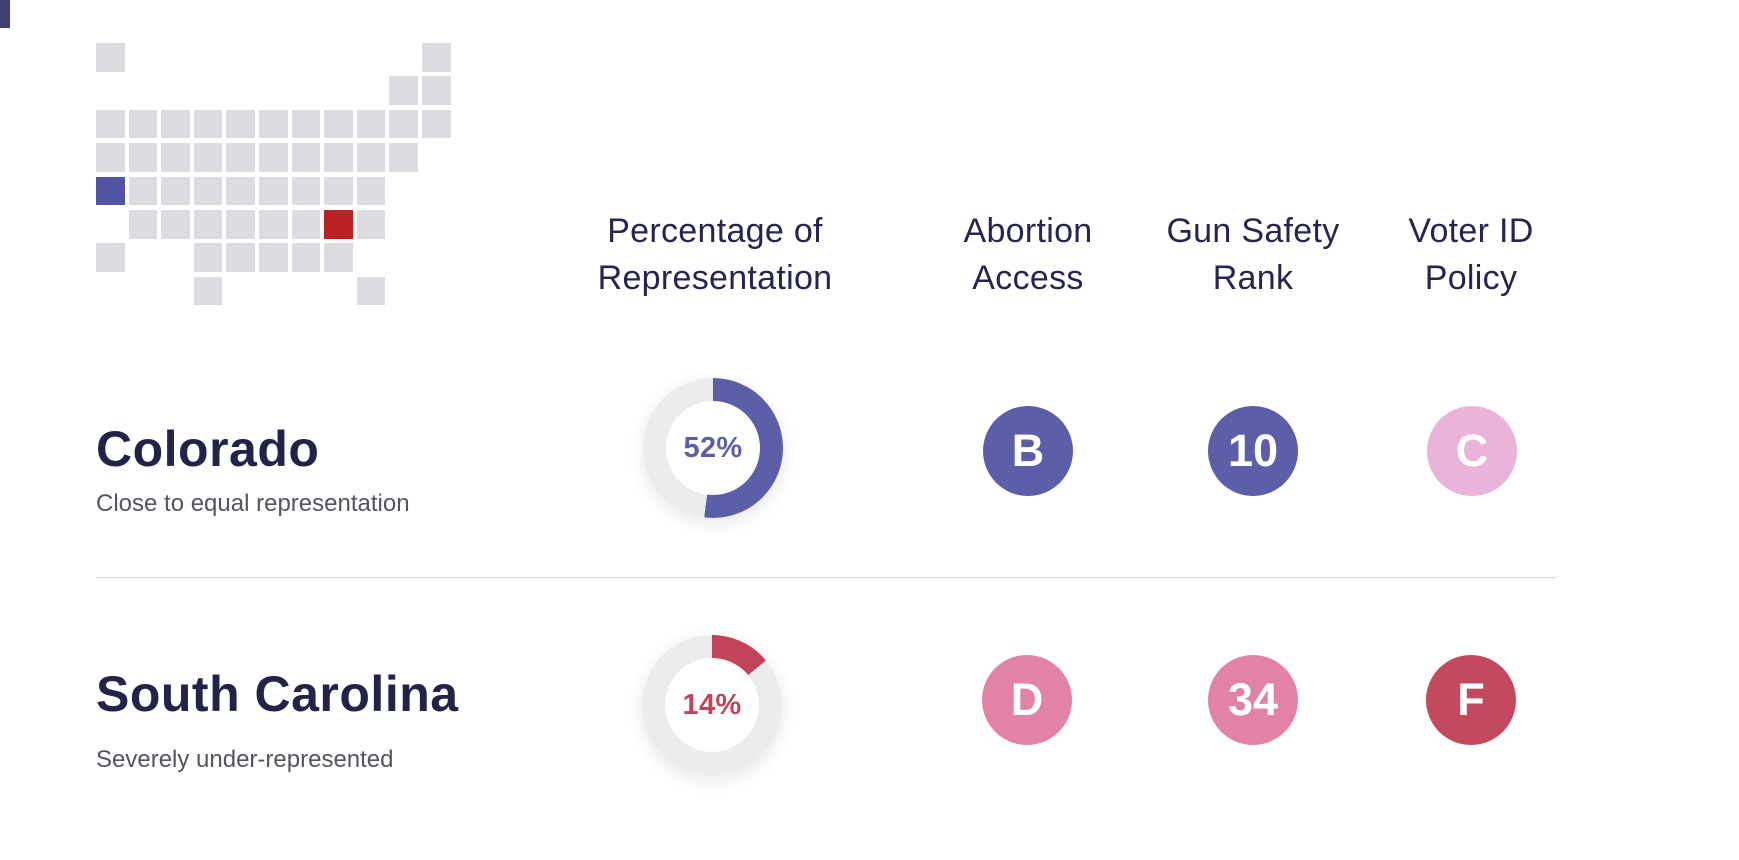  I want to click on column-header-voter-id-policy: Voter ID Policy, so click(1471, 254).